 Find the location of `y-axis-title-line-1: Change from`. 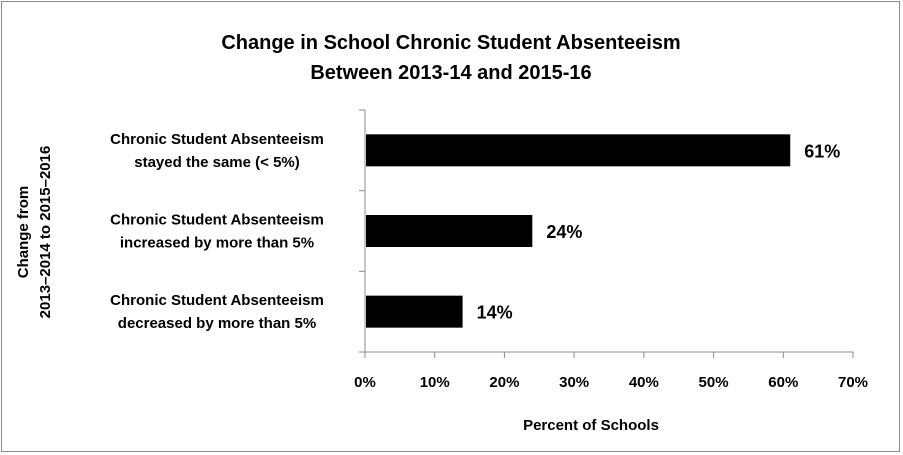

y-axis-title-line-1: Change from is located at coordinates (23, 232).